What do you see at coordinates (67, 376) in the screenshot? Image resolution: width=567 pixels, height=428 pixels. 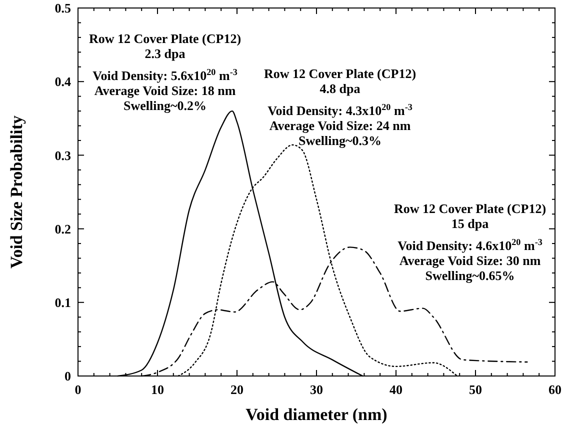 I see `y-tick-label: 0` at bounding box center [67, 376].